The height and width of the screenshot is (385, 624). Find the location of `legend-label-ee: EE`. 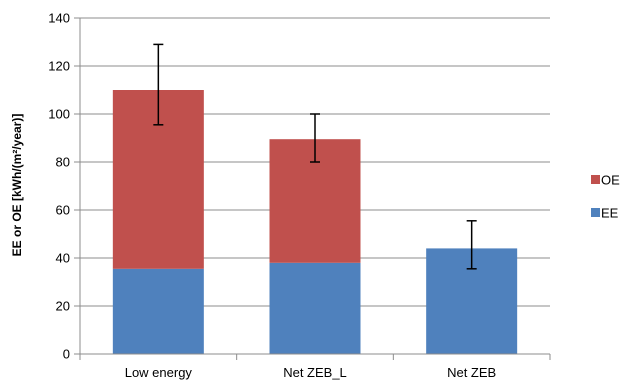

legend-label-ee: EE is located at coordinates (610, 213).